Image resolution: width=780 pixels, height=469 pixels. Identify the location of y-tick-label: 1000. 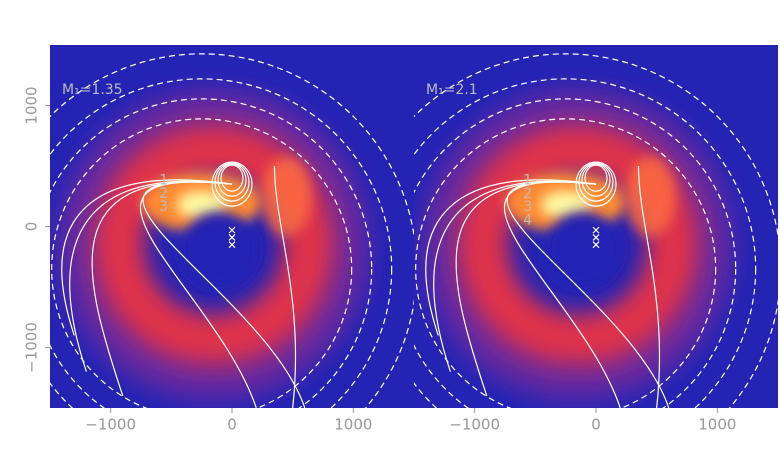
(32, 105).